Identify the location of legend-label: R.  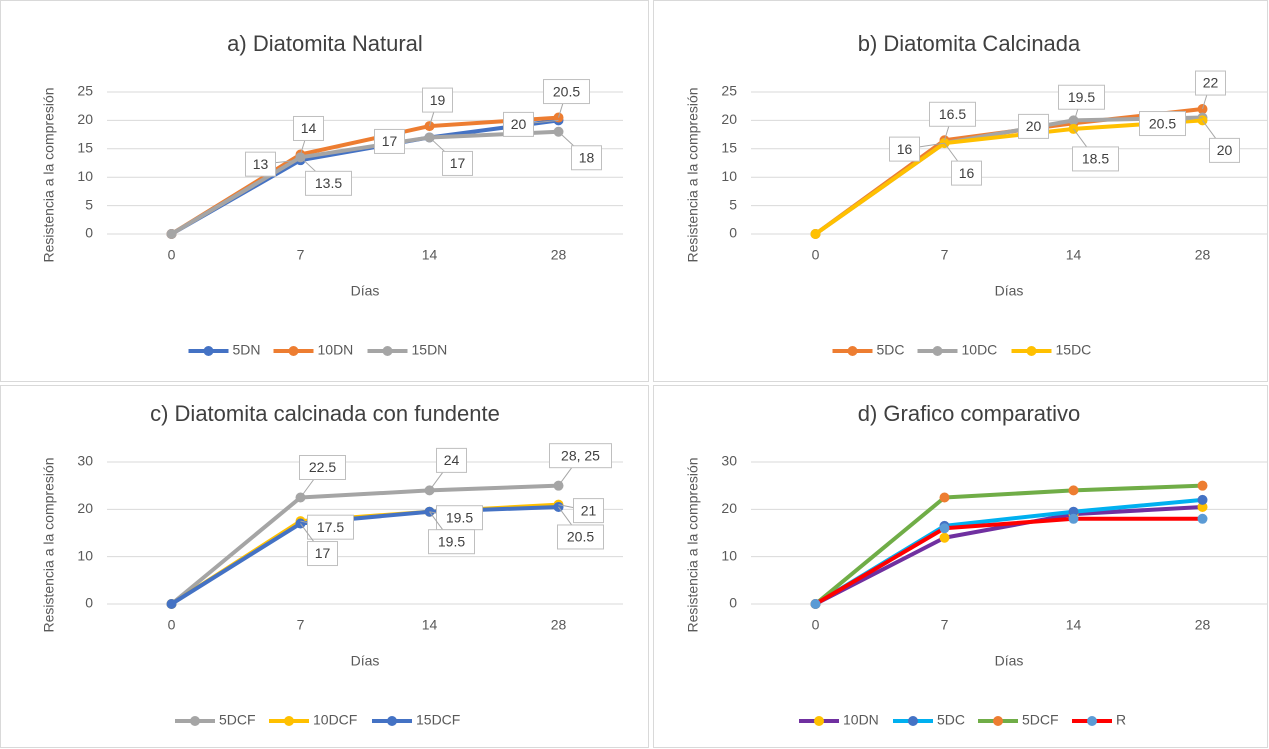
(1121, 720).